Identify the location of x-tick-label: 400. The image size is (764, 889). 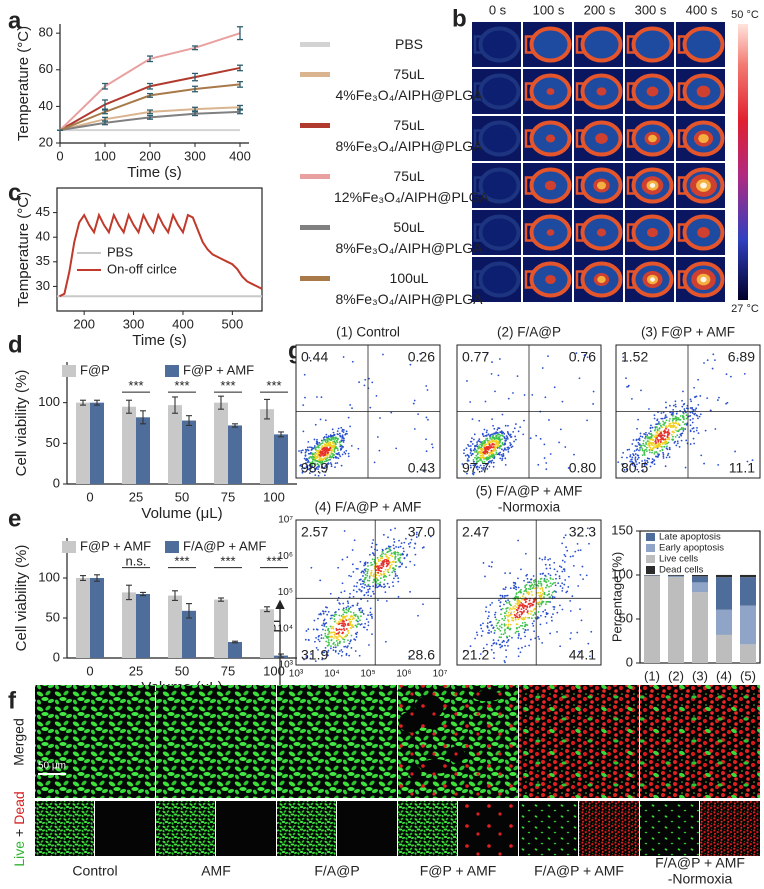
(183, 323).